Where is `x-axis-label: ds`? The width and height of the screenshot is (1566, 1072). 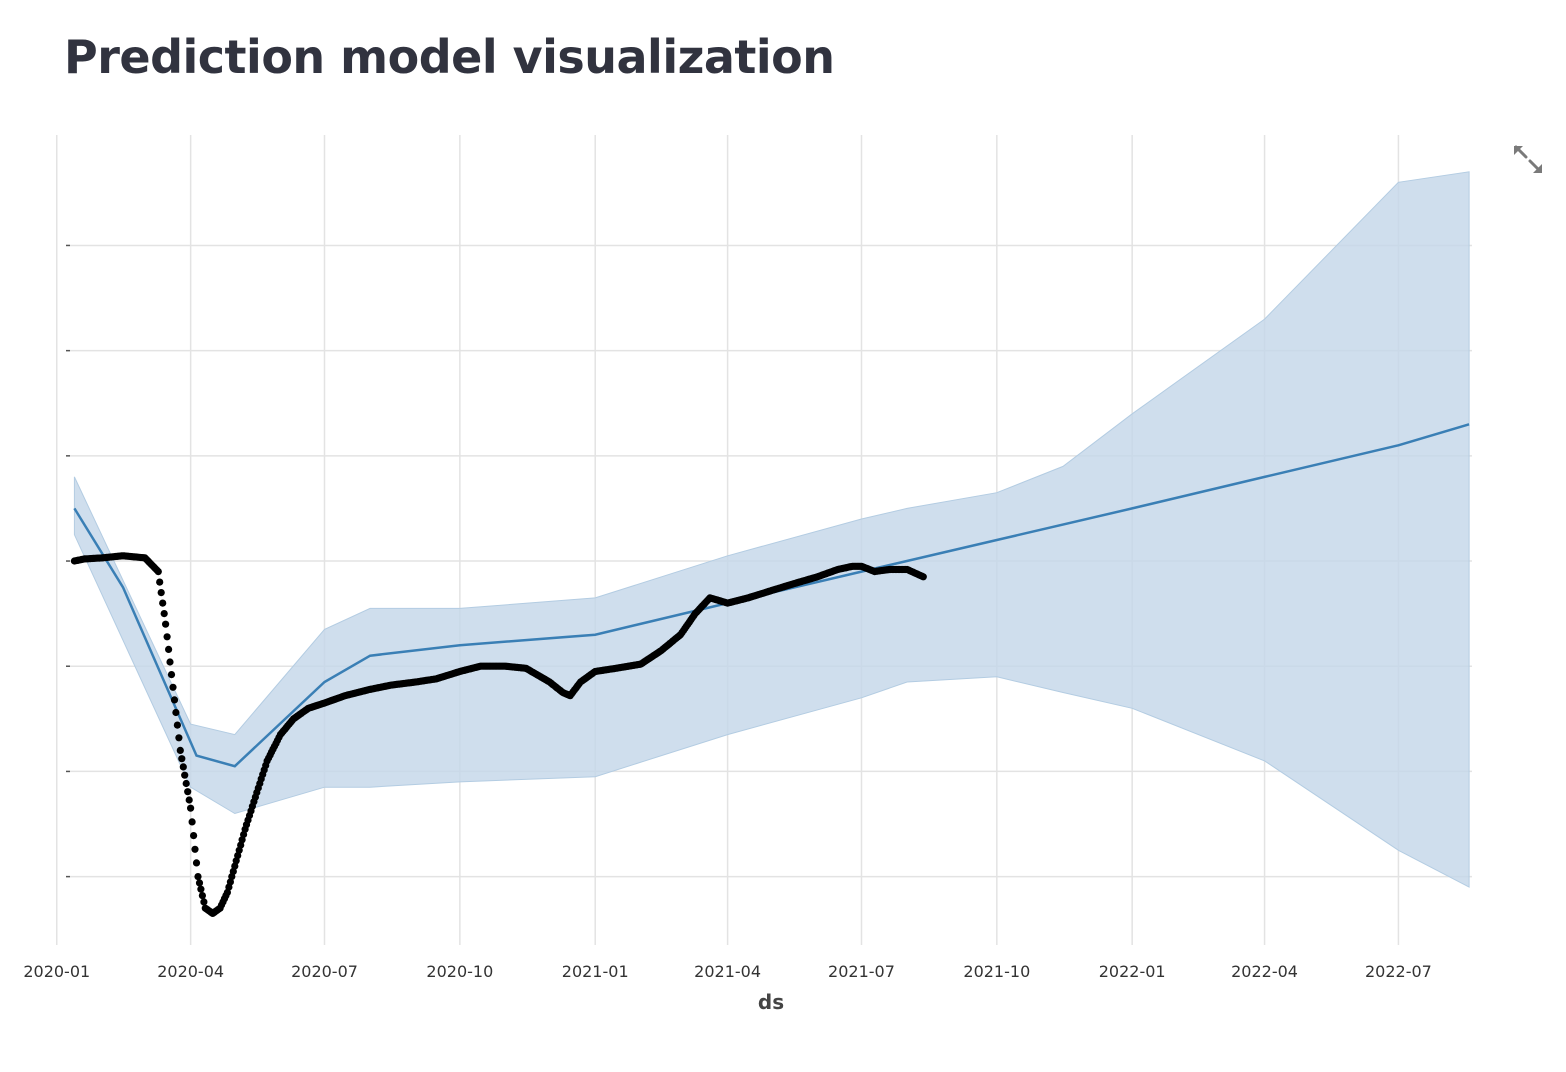 x-axis-label: ds is located at coordinates (771, 1002).